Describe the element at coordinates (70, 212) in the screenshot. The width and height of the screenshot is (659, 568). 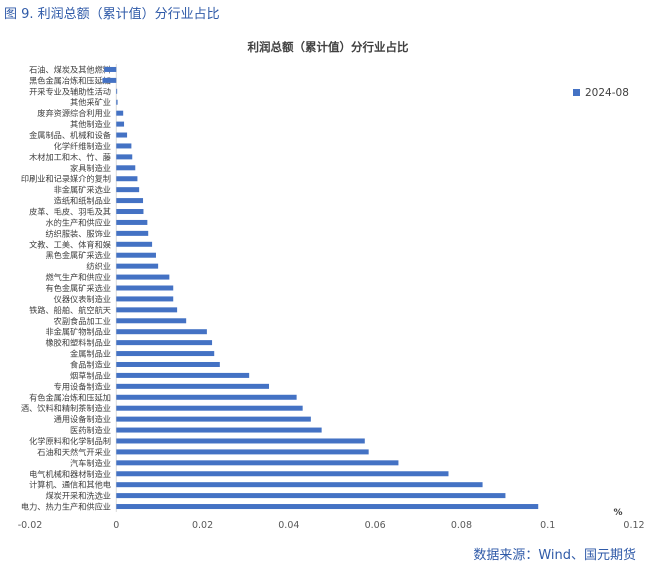
I see `category-label: 皮革、毛皮、羽毛及其` at that location.